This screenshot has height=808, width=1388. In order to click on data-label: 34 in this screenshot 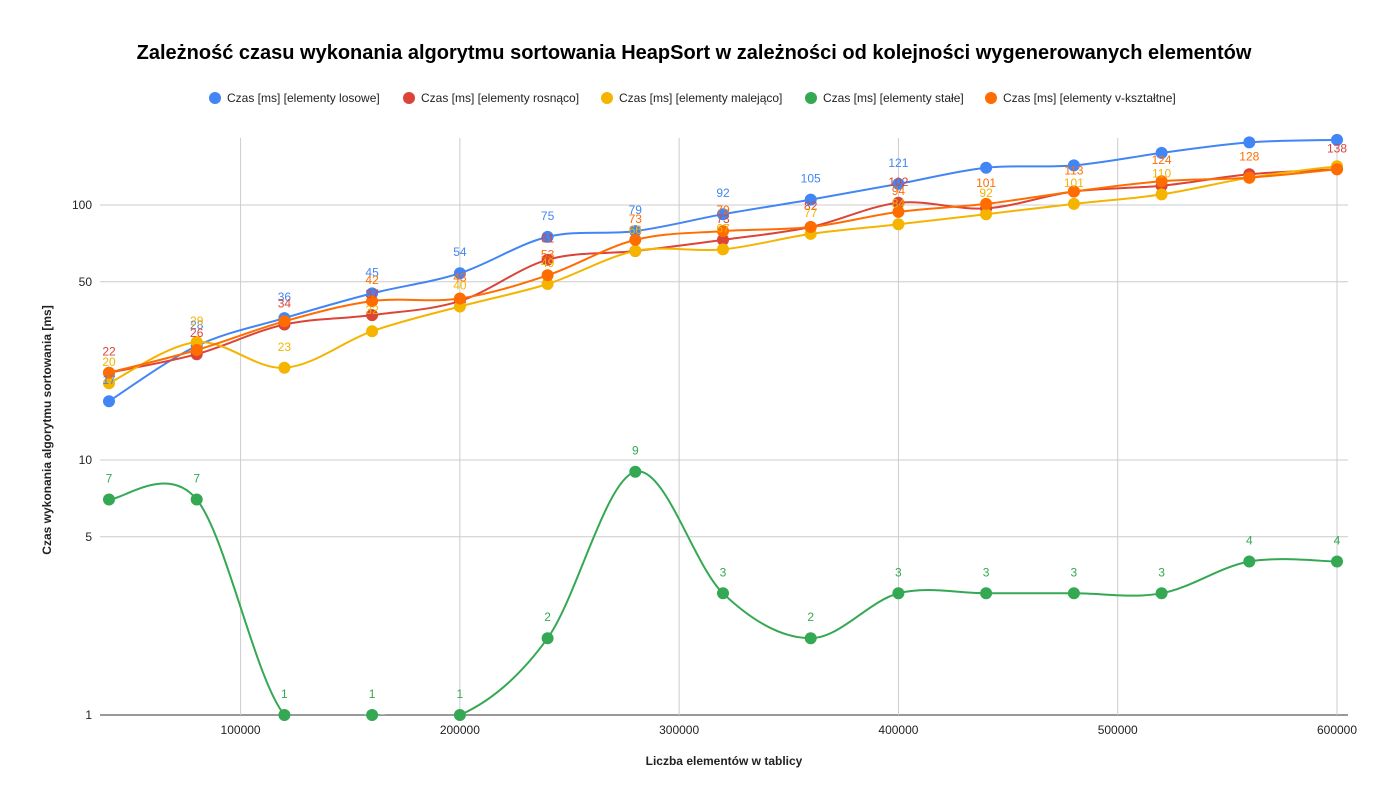, I will do `click(285, 304)`.